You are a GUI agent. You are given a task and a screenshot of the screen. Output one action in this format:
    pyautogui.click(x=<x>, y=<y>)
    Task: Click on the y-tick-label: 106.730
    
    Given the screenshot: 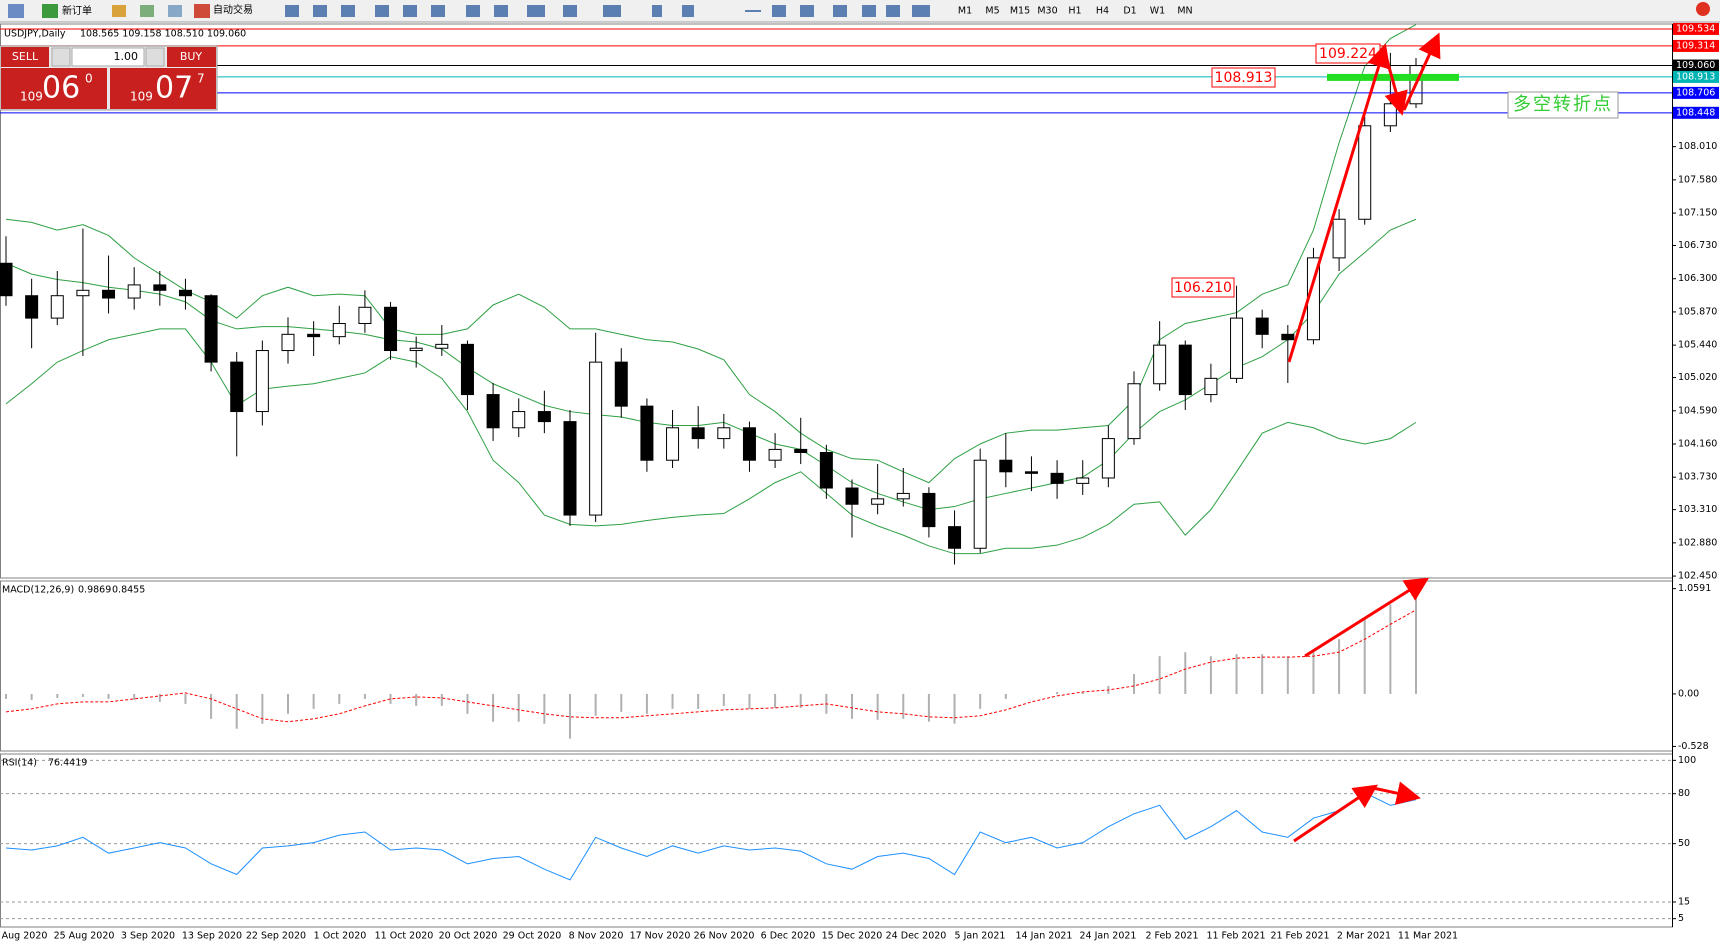 What is the action you would take?
    pyautogui.click(x=1697, y=245)
    